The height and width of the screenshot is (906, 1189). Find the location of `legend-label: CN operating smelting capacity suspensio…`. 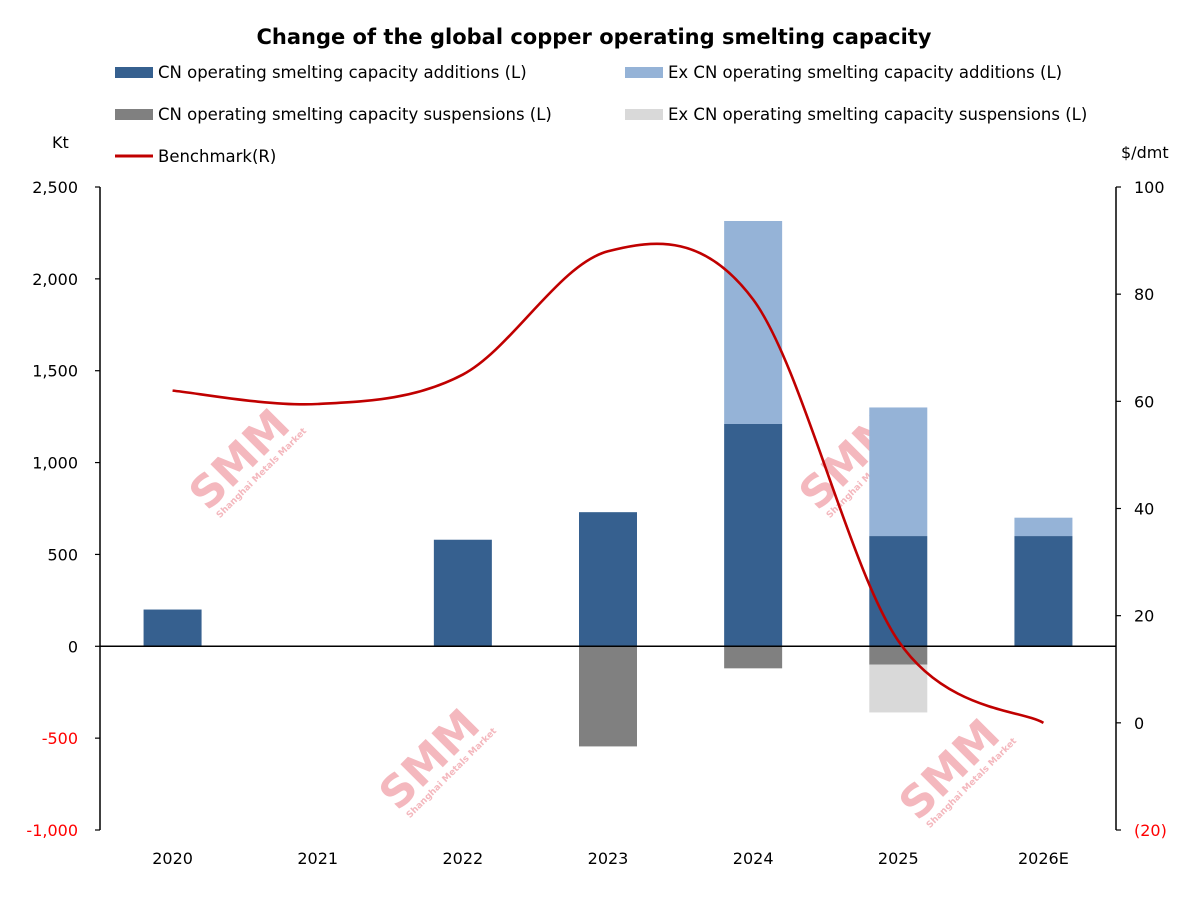

legend-label: CN operating smelting capacity suspensio… is located at coordinates (355, 114).